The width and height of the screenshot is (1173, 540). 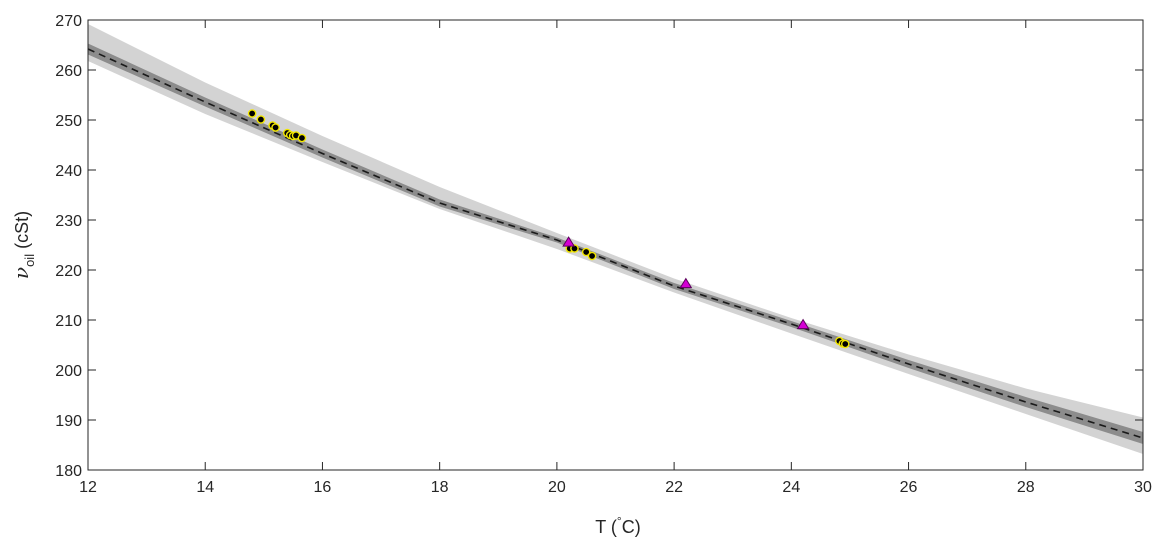 What do you see at coordinates (68, 21) in the screenshot?
I see `y-tick-label: 270` at bounding box center [68, 21].